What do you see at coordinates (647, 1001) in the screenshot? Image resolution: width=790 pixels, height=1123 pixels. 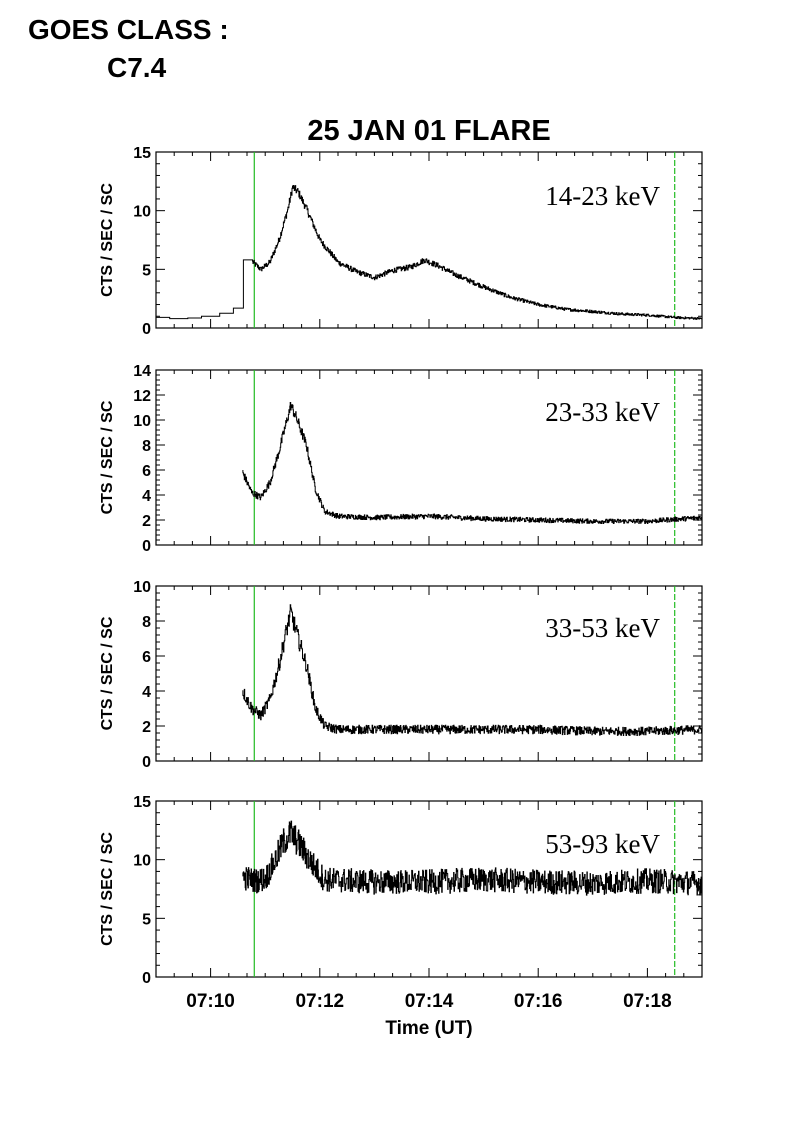 I see `x-tick-label: 07:18` at bounding box center [647, 1001].